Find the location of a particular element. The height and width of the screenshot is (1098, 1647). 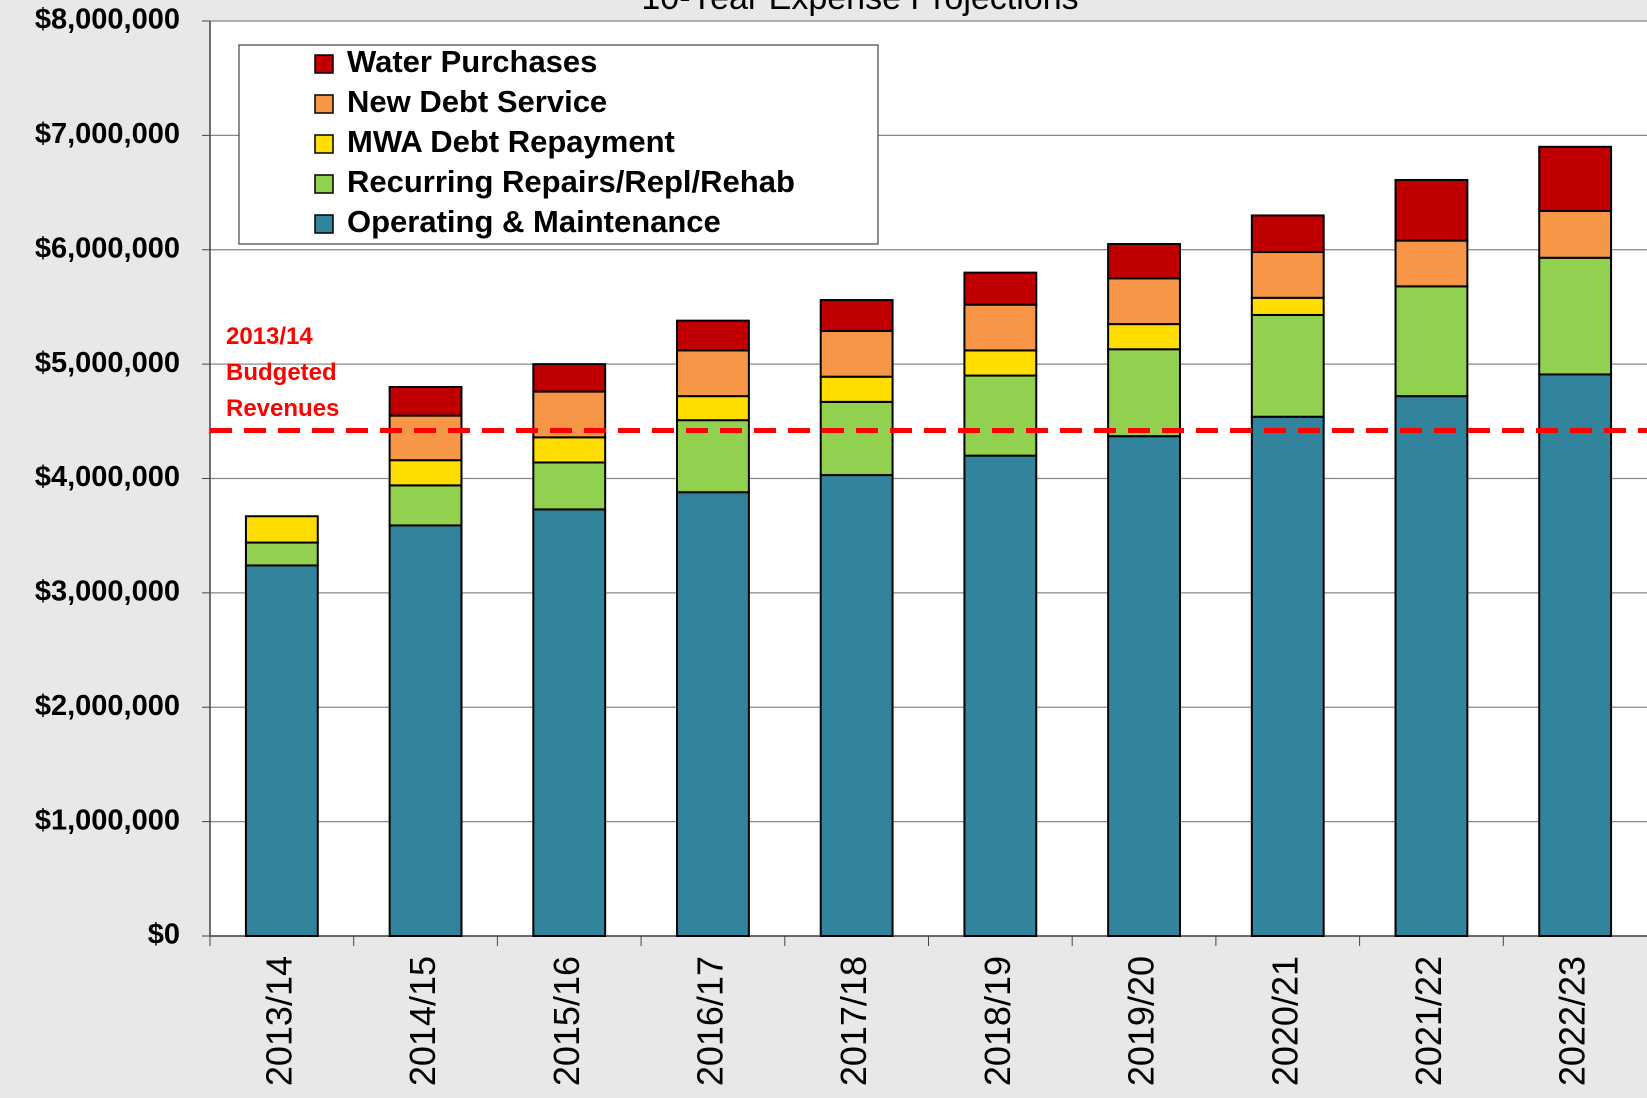

x-tick-label: 2022/23 is located at coordinates (1572, 1021).